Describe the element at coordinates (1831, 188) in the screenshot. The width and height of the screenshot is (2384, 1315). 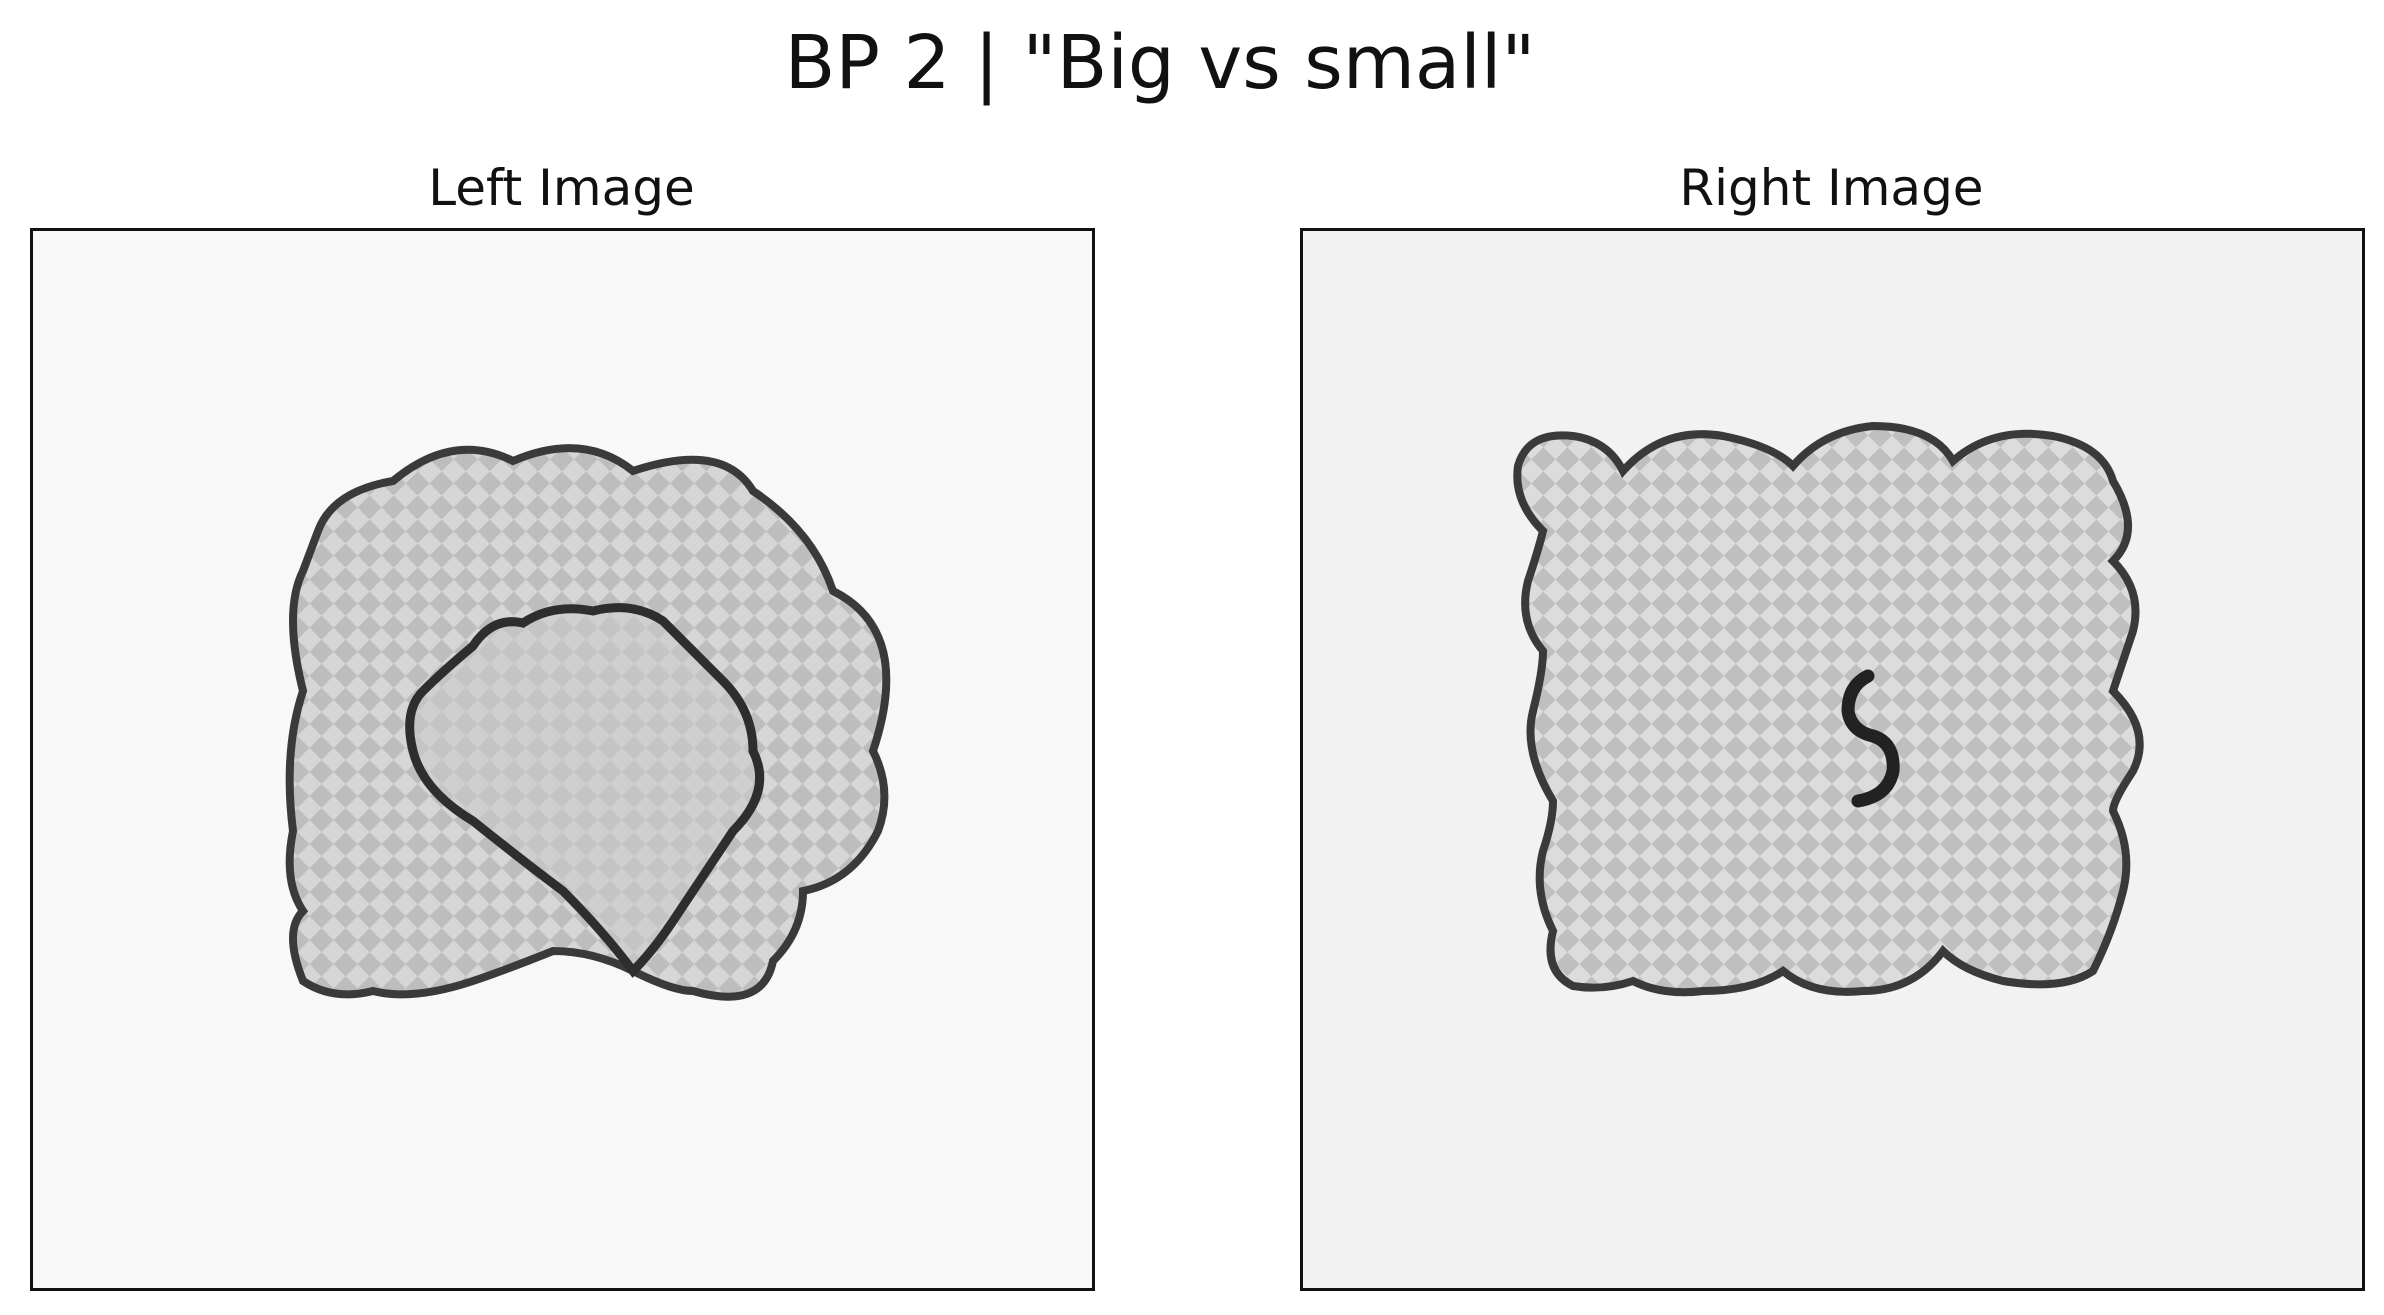
I see `right-image-title: Right Image` at that location.